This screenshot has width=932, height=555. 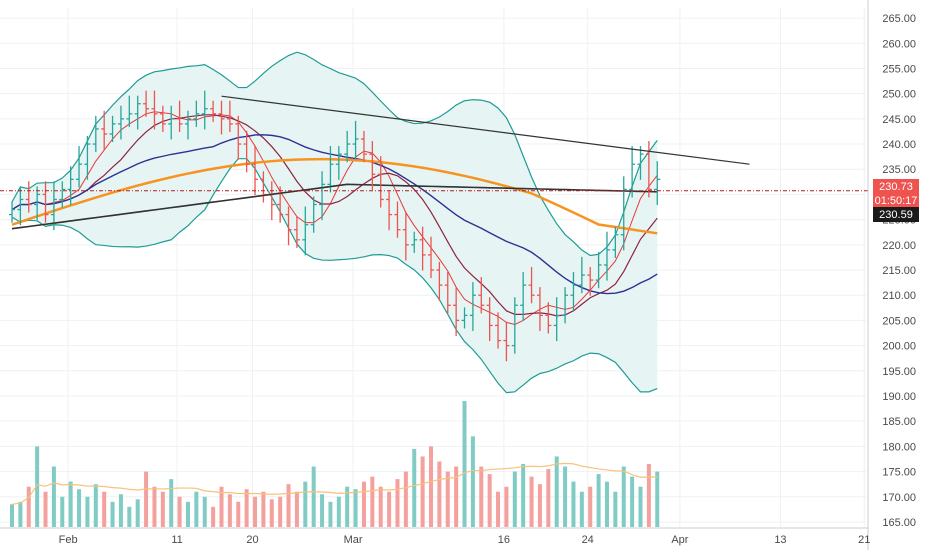 I want to click on y-tick-label: 260.00, so click(x=899, y=44).